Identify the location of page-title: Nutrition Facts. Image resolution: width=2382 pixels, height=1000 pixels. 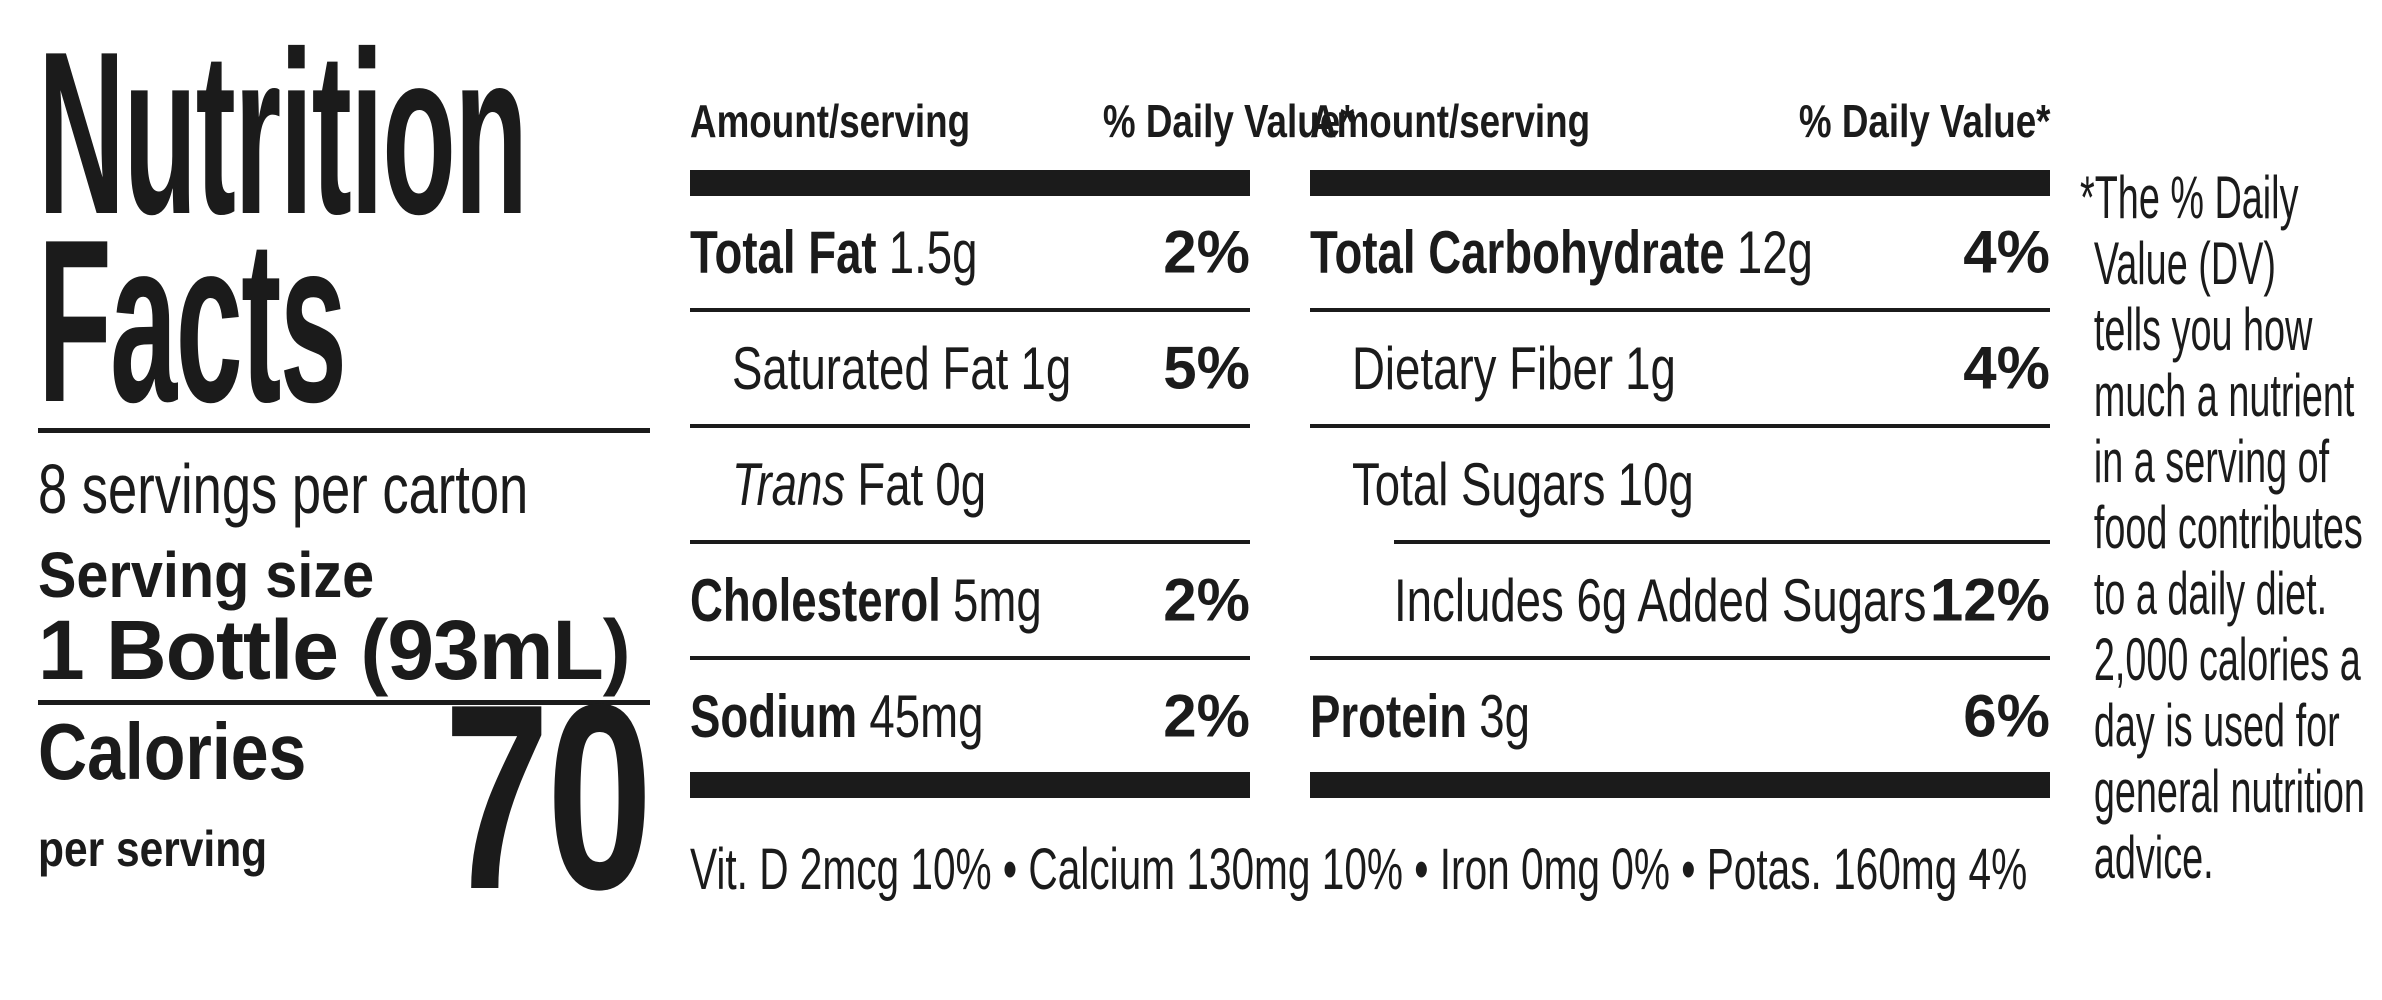
(283, 227).